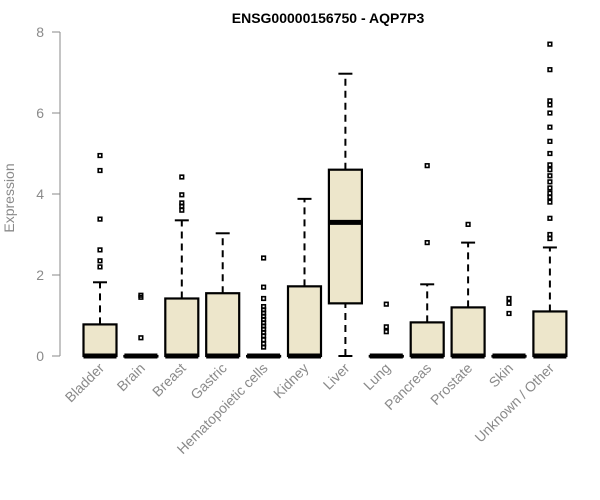  I want to click on chart-title: ENSG00000156750 - AQP7P3, so click(328, 18).